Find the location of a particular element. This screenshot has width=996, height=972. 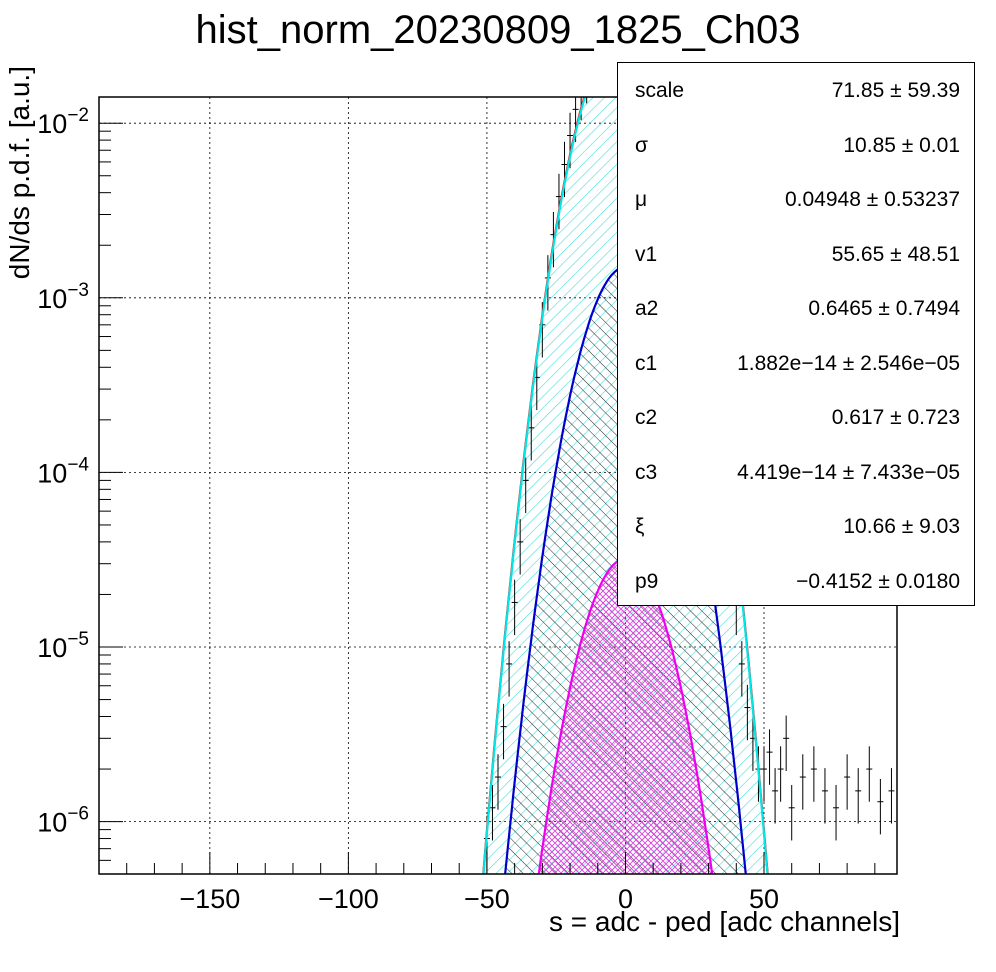

y-tick-label: 10⁻³ is located at coordinates (63, 297).